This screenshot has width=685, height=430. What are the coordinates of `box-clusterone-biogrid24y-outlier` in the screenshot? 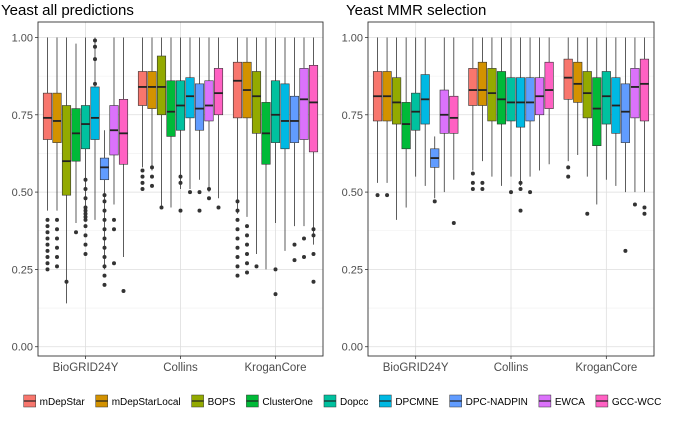 It's located at (76, 232).